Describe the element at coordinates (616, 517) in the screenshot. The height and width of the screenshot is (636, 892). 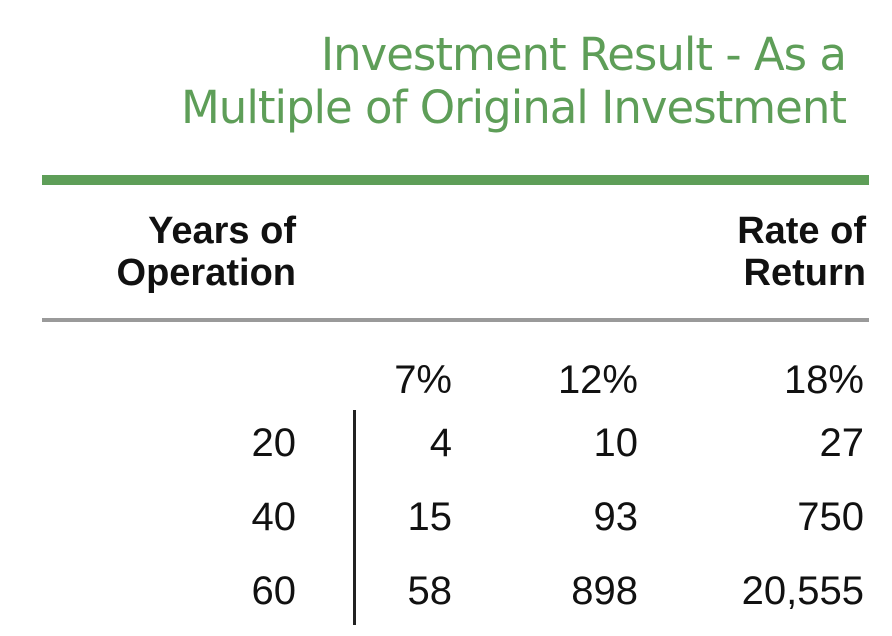
I see `table-cell: 93` at that location.